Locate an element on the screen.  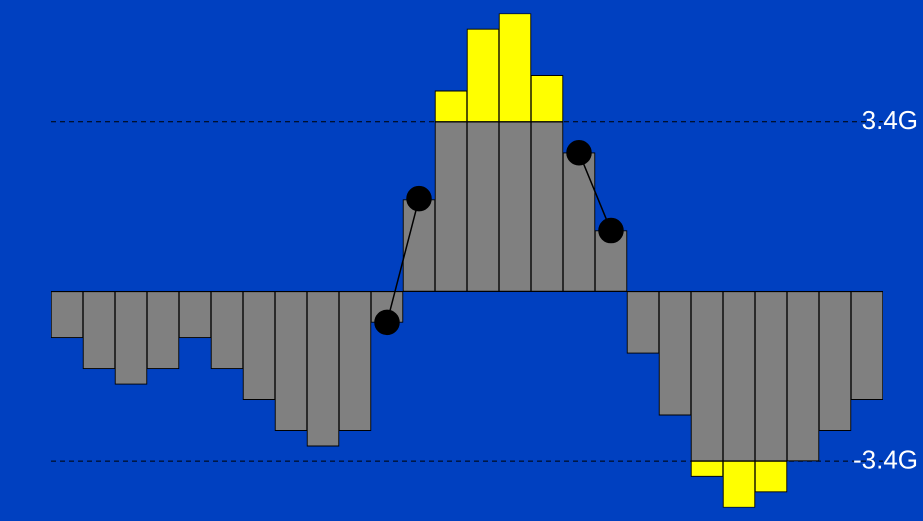
y-tick-label: 3.4G is located at coordinates (890, 119).